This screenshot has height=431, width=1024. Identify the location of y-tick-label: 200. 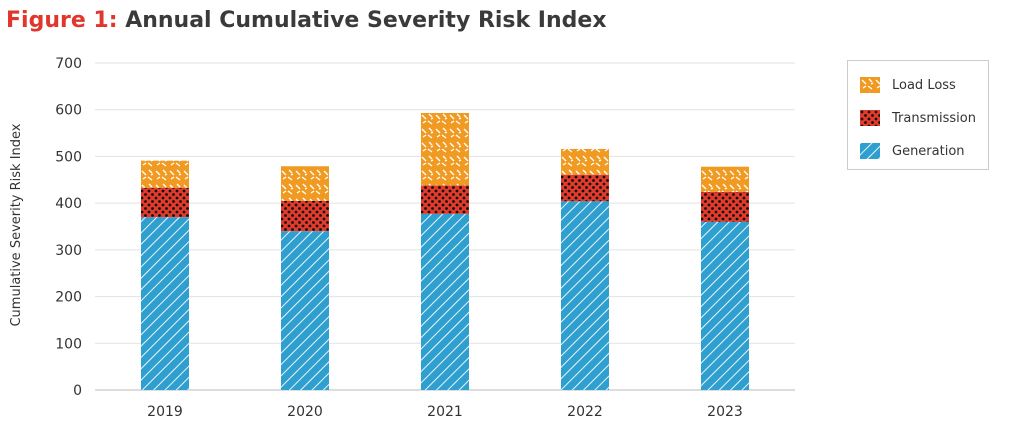
(68, 298).